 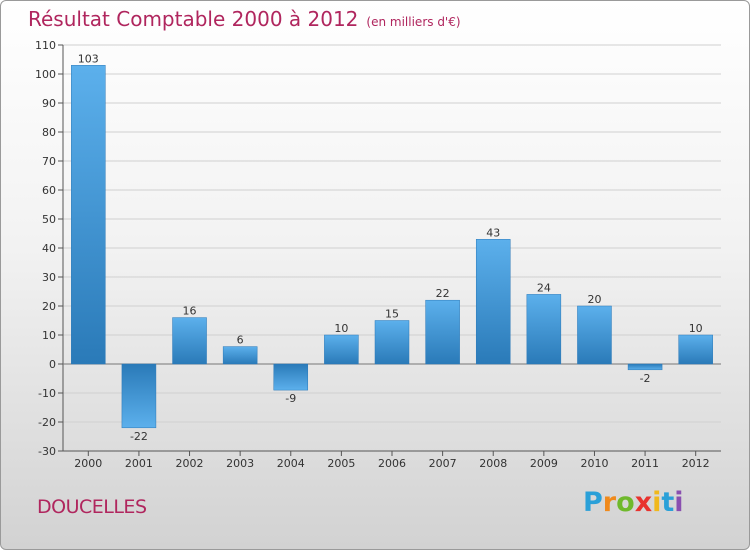 I want to click on x-tick-label: 2012, so click(x=696, y=463).